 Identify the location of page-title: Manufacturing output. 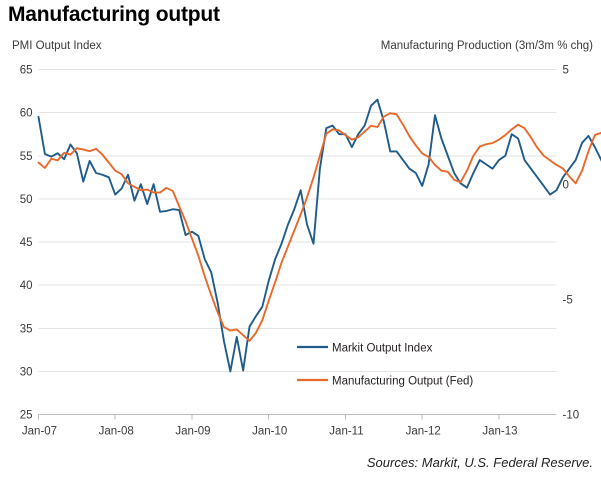
(114, 14).